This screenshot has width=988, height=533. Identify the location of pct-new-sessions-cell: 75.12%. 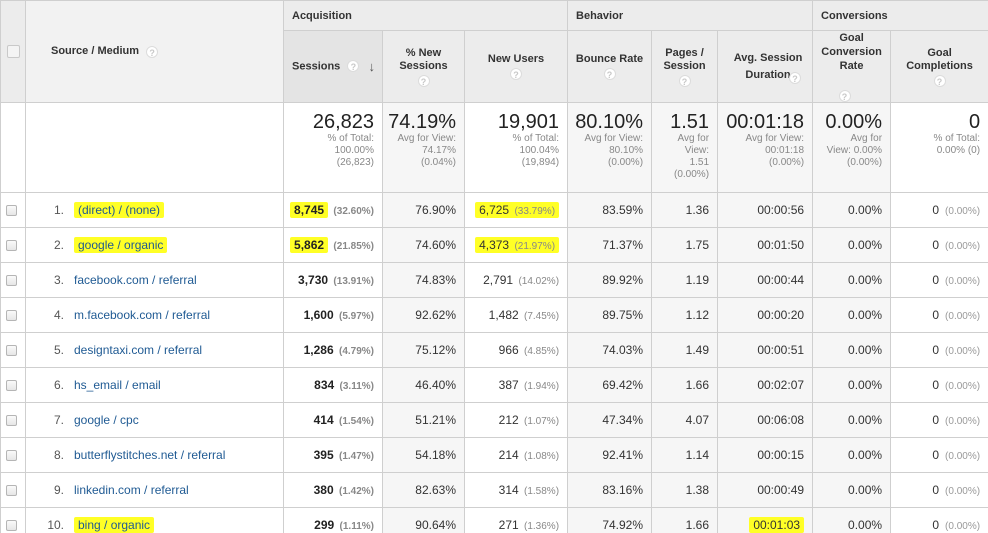
(423, 350).